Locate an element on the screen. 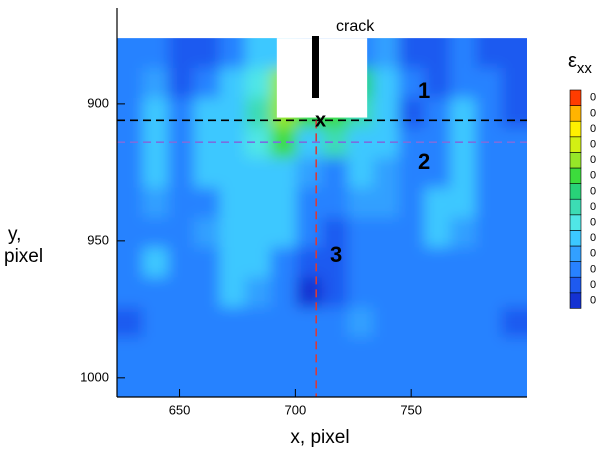  annotation: 3 is located at coordinates (336, 254).